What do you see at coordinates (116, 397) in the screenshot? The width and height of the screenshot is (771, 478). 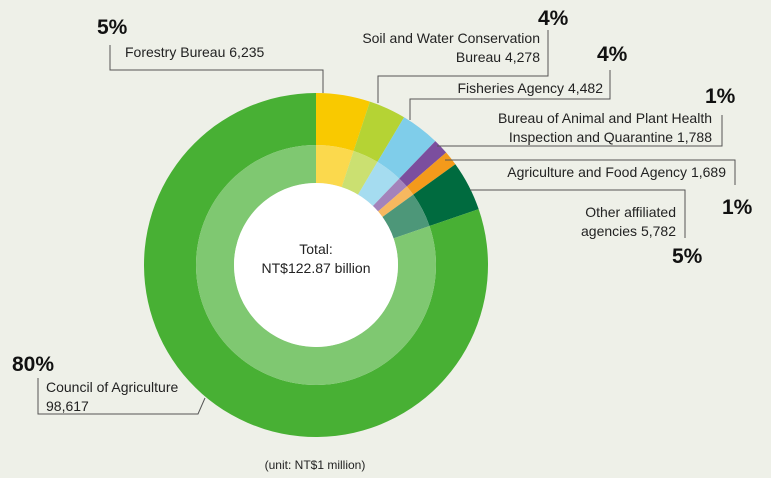 I see `slice-label: Council of Agriculture 98,617` at bounding box center [116, 397].